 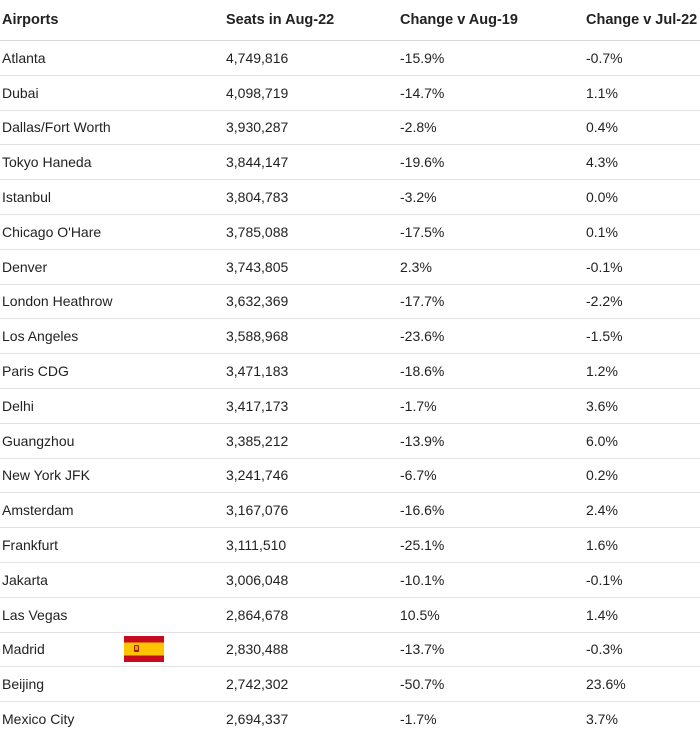 What do you see at coordinates (642, 684) in the screenshot?
I see `change-jul22-value: 23.6%` at bounding box center [642, 684].